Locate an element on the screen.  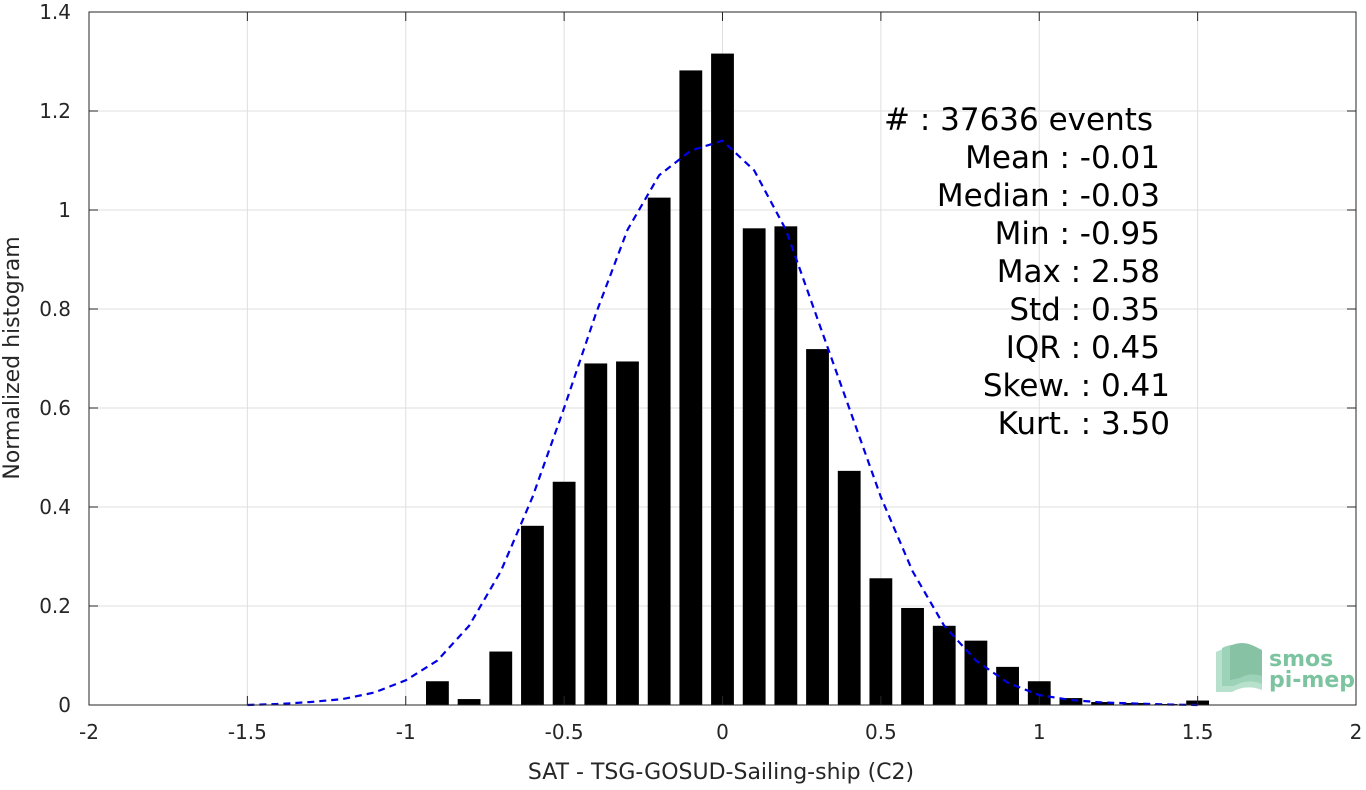
x-tick-label: -1 is located at coordinates (406, 732).